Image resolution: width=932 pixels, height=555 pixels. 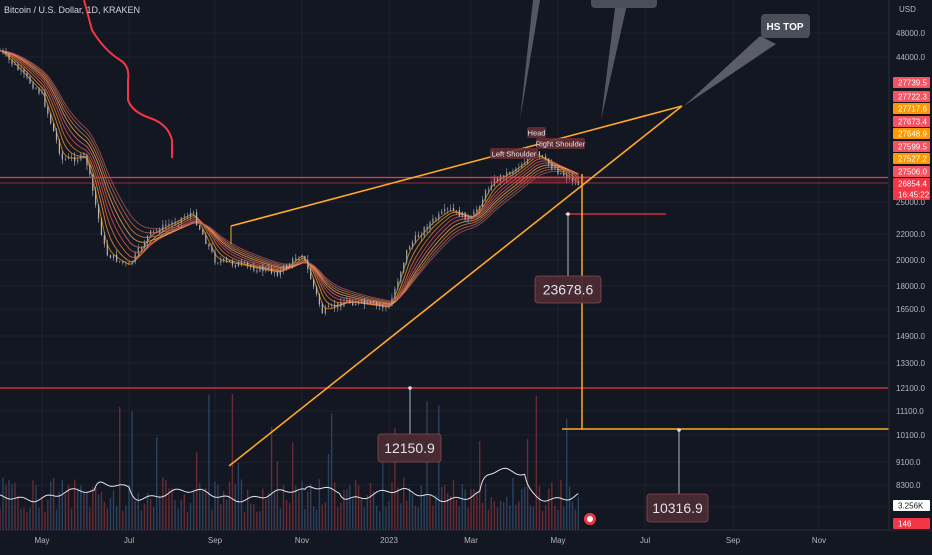 I want to click on callout-pointer, so click(x=530, y=60).